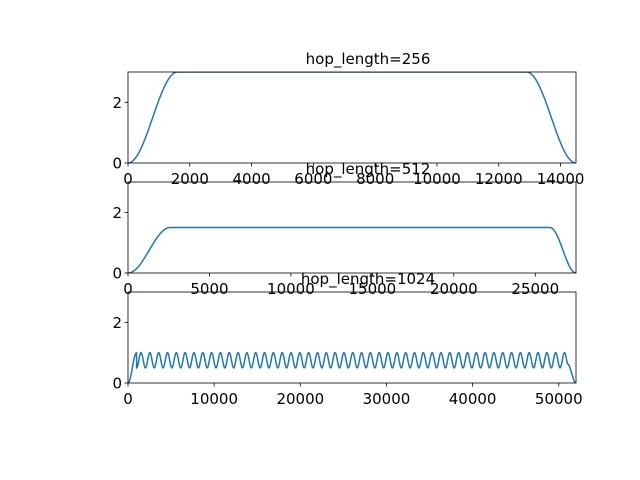  I want to click on x-tick-label: 4000, so click(251, 179).